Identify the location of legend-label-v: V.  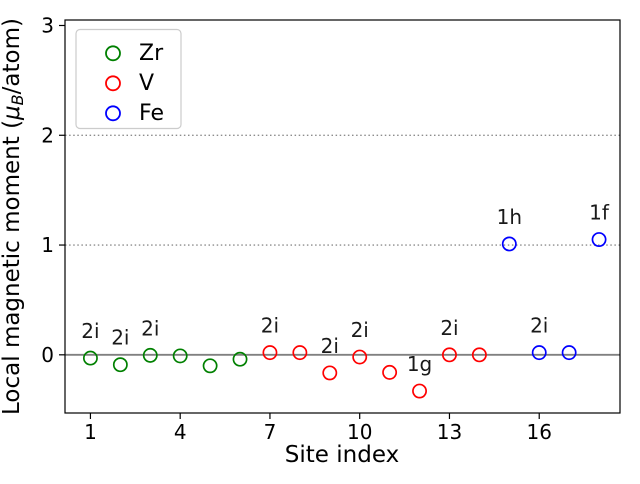
(146, 83).